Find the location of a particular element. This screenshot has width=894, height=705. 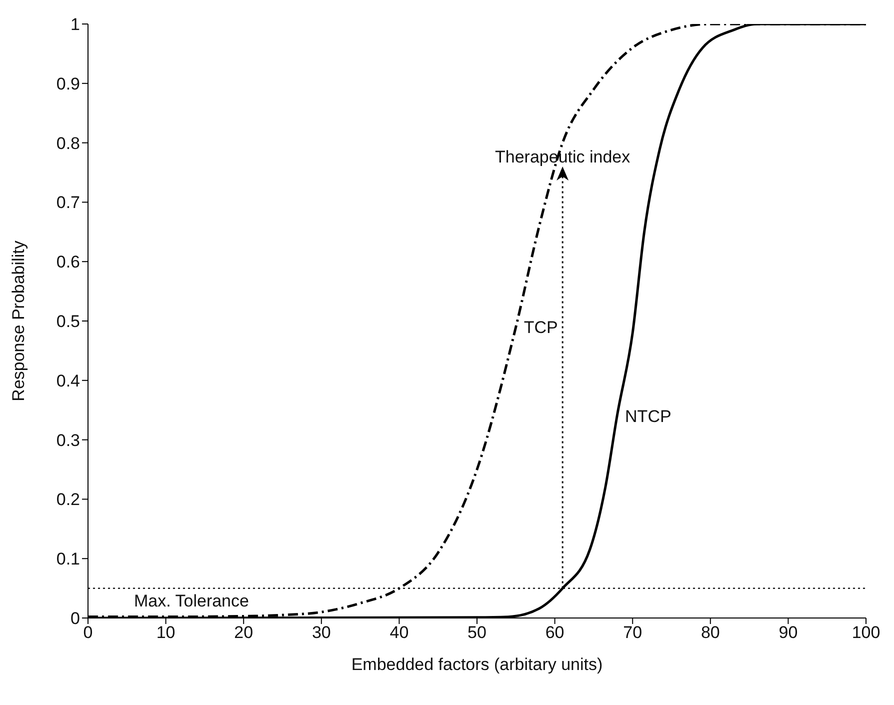

y-tick-label: 0.2 is located at coordinates (68, 500).